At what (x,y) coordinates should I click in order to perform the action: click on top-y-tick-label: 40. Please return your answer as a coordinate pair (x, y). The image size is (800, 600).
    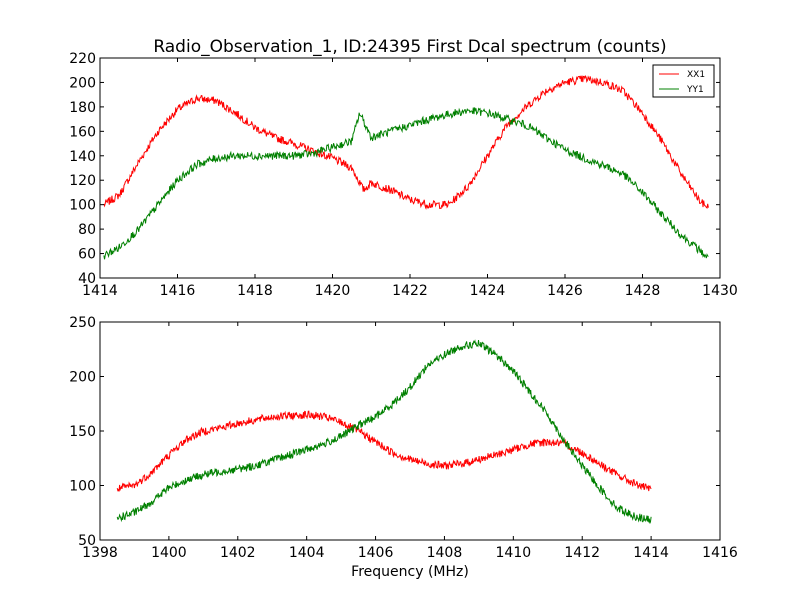
    Looking at the image, I should click on (87, 279).